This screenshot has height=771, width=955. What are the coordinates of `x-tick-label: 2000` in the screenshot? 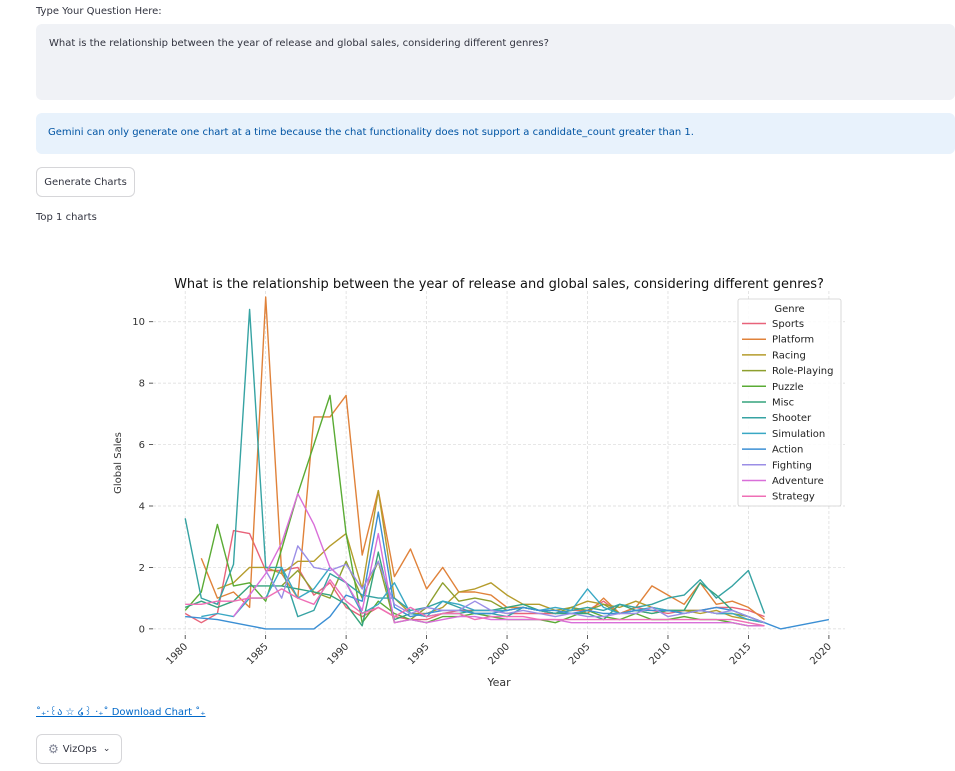 It's located at (499, 654).